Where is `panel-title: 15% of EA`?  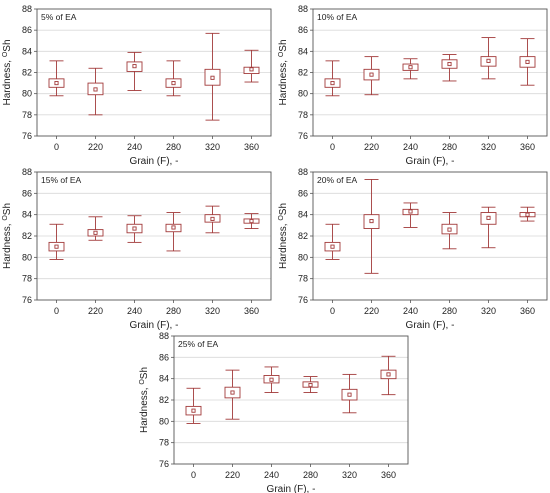 panel-title: 15% of EA is located at coordinates (61, 180).